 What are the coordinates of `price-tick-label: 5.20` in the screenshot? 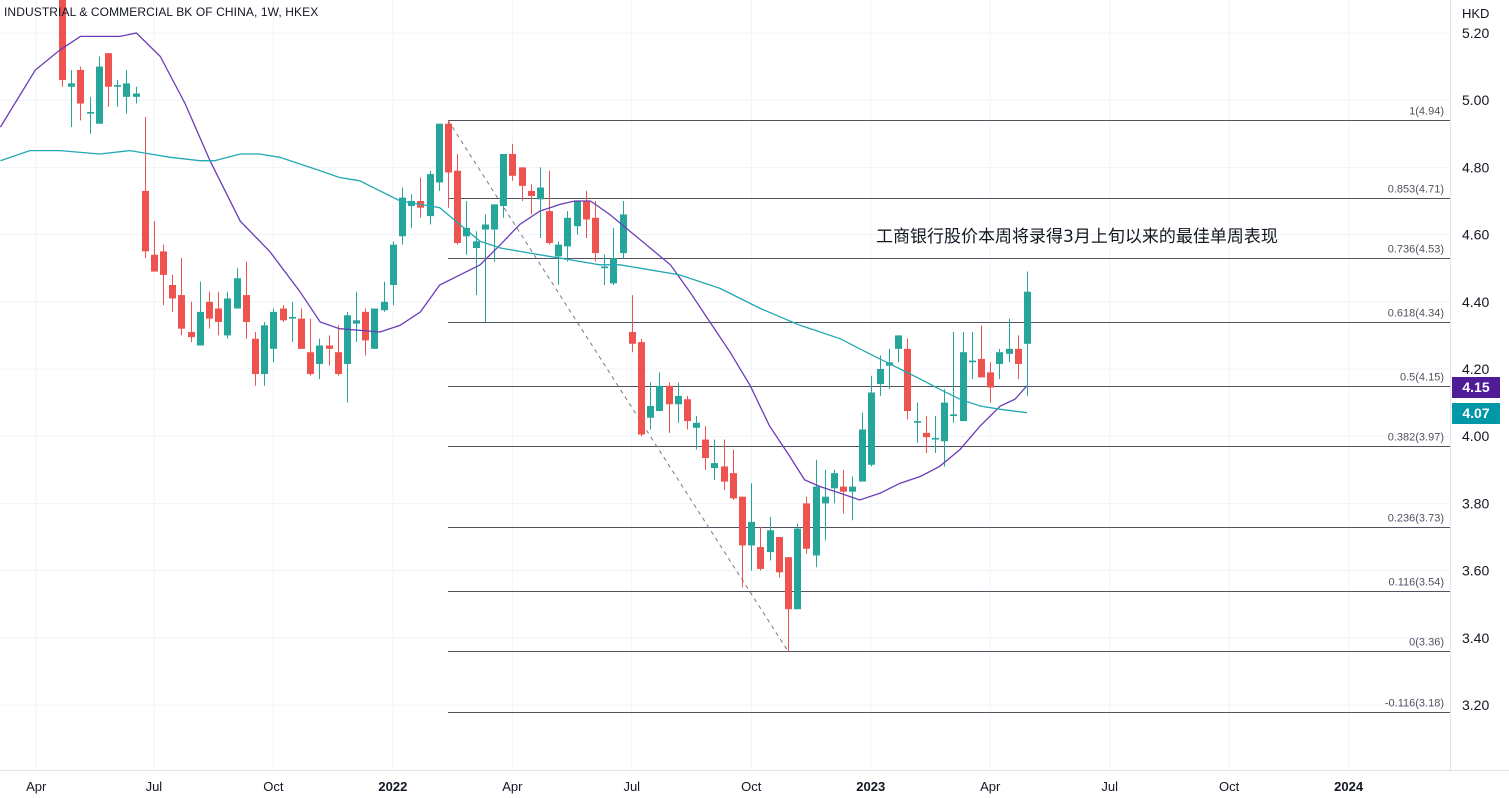 It's located at (1475, 33).